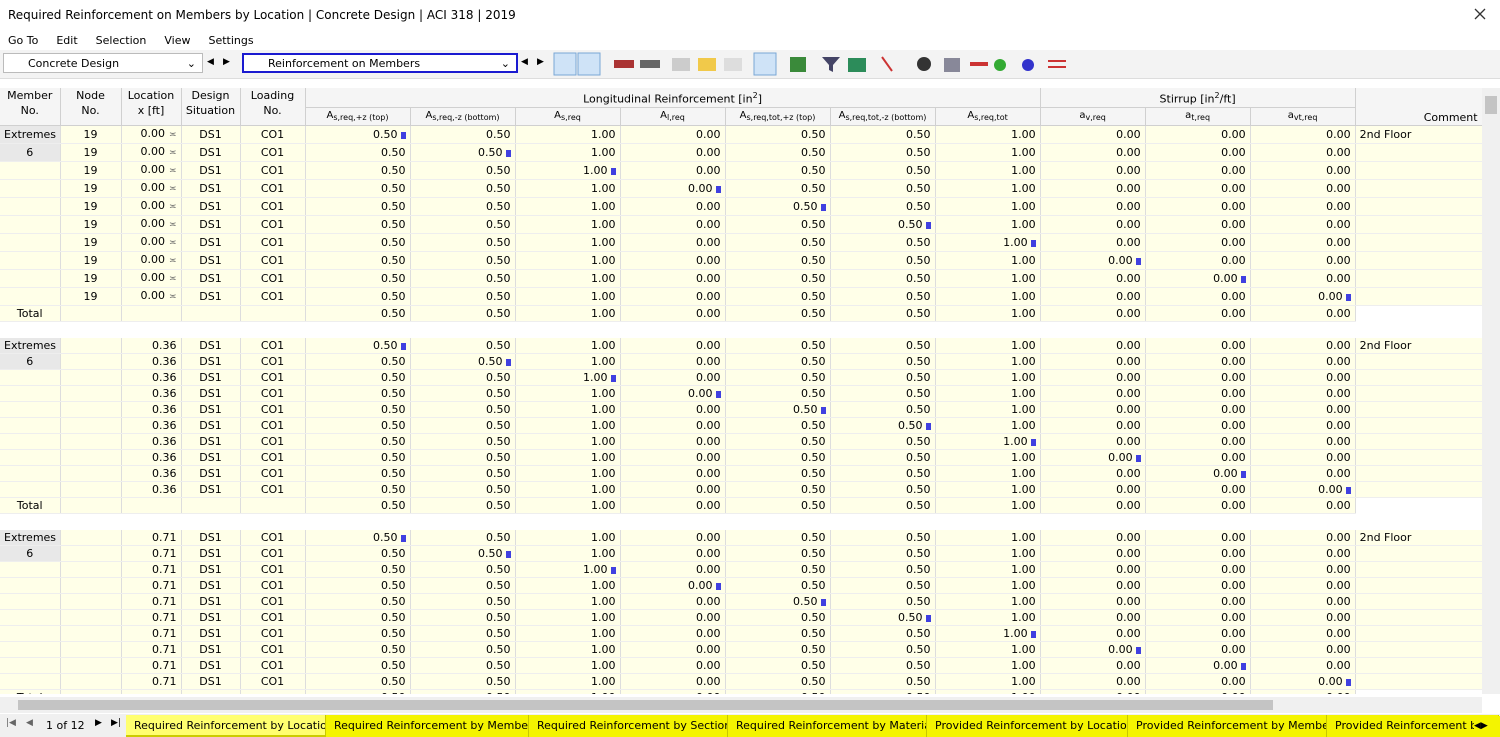  I want to click on prev-page: ◀, so click(29, 723).